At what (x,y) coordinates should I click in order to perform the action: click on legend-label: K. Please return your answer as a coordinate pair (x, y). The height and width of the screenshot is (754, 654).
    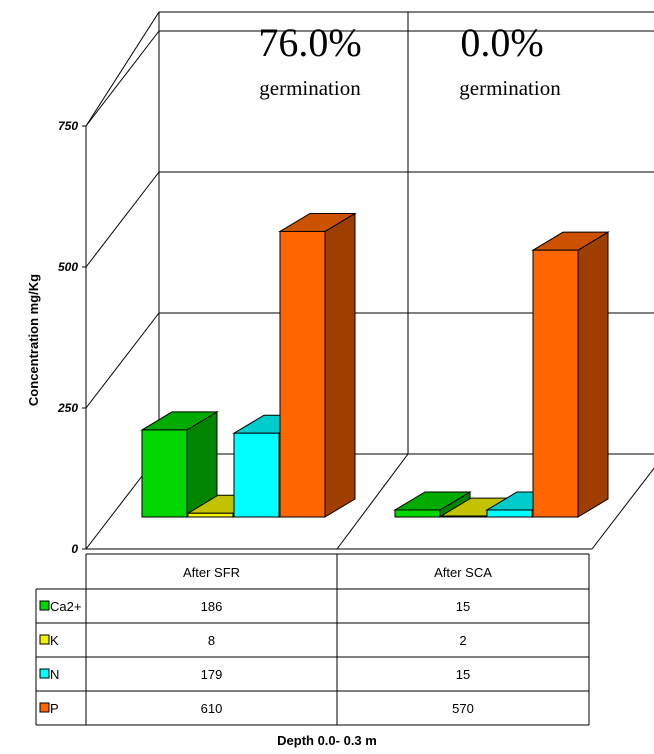
    Looking at the image, I should click on (54, 640).